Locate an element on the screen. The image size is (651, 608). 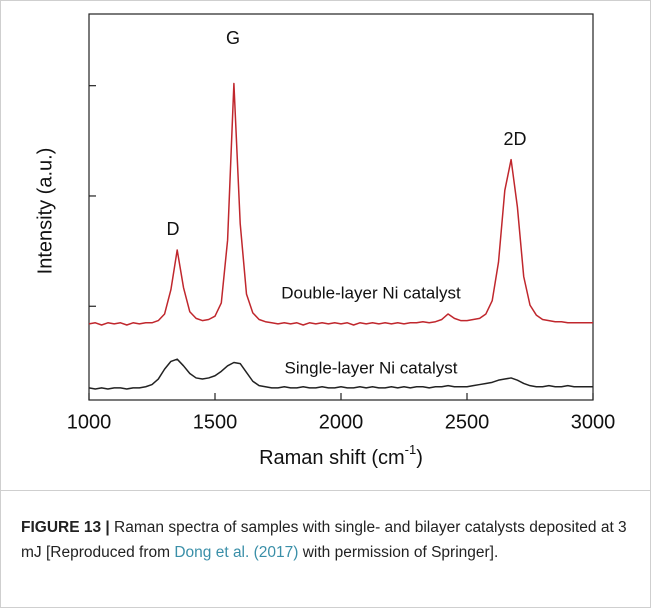
peak-label: 2D is located at coordinates (514, 139).